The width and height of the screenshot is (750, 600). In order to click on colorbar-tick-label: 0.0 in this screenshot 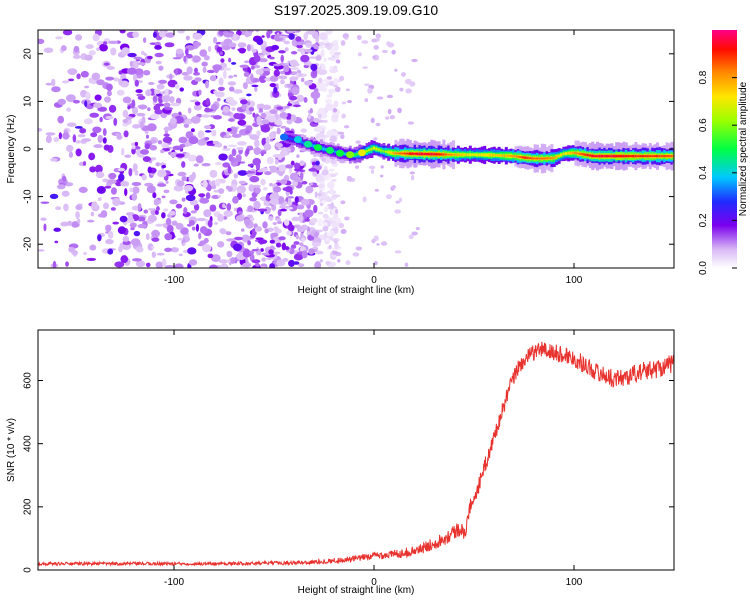, I will do `click(703, 268)`.